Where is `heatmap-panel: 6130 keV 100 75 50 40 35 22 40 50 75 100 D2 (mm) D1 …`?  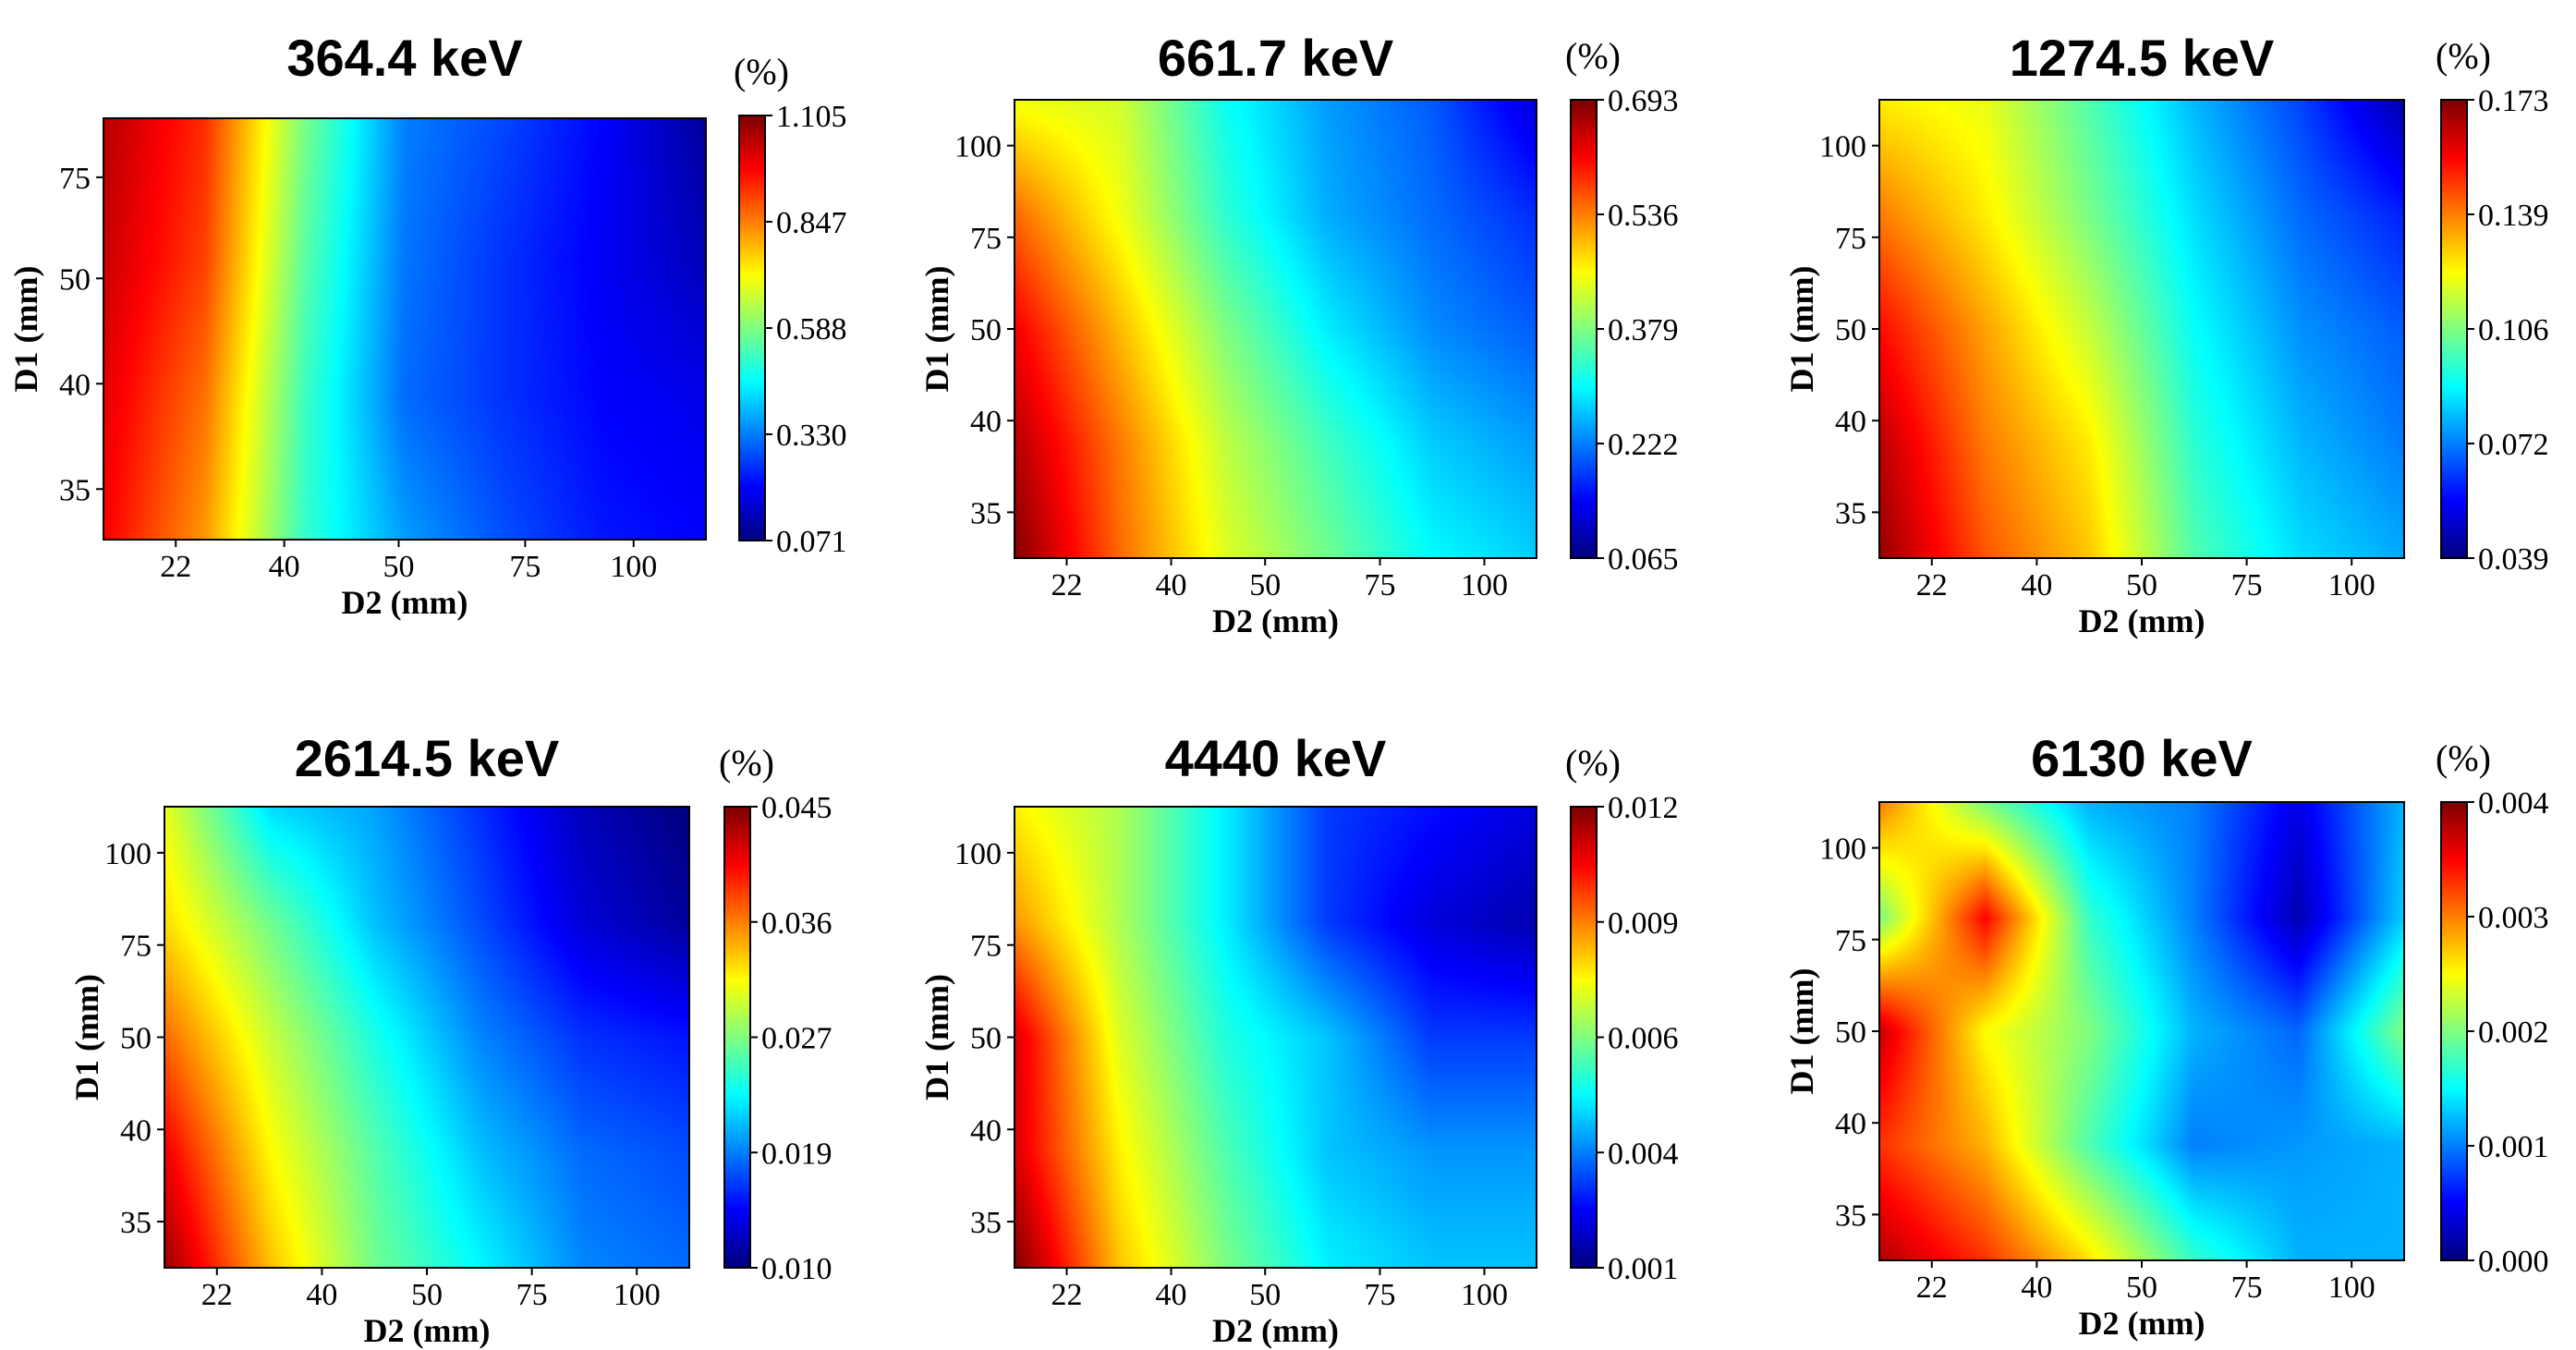 heatmap-panel: 6130 keV 100 75 50 40 35 22 40 50 75 100 D2 (mm) D1 … is located at coordinates (2166, 1035).